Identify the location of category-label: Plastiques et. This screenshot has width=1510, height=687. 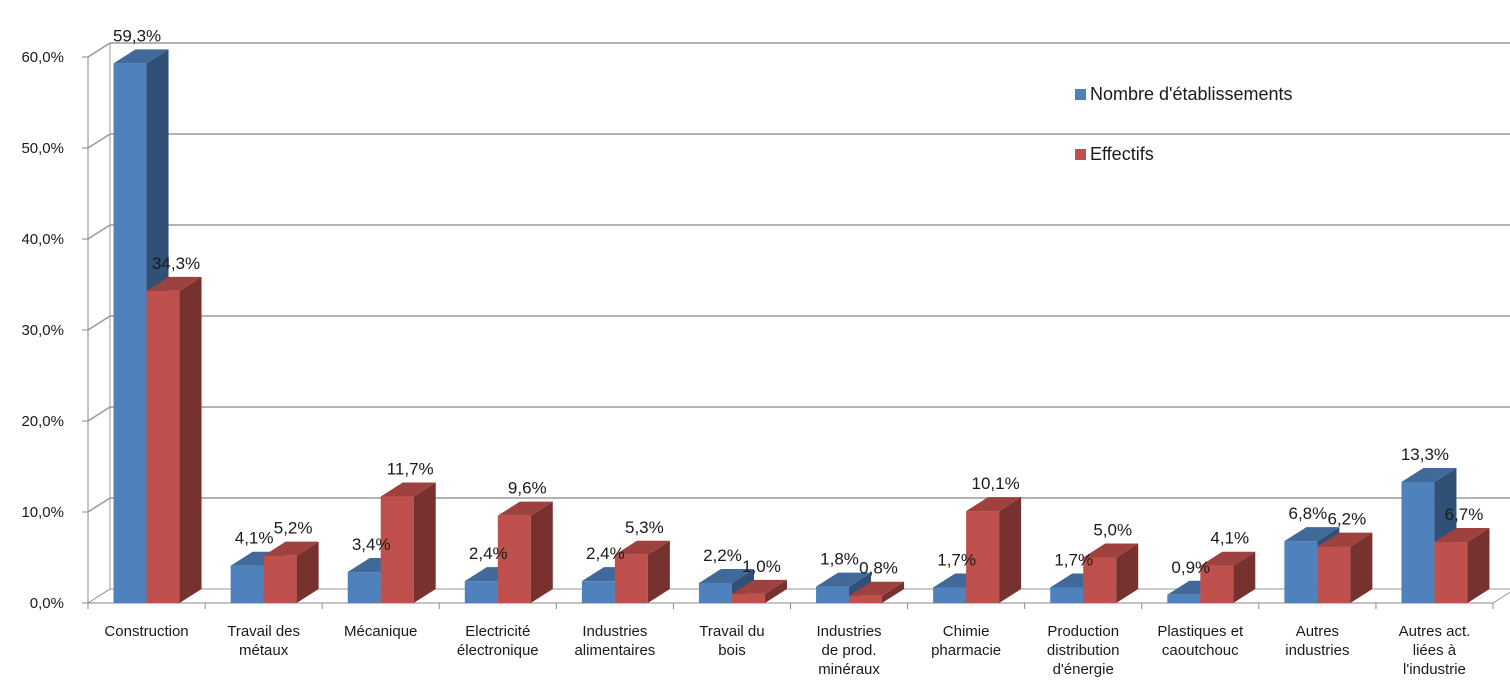
(1200, 631).